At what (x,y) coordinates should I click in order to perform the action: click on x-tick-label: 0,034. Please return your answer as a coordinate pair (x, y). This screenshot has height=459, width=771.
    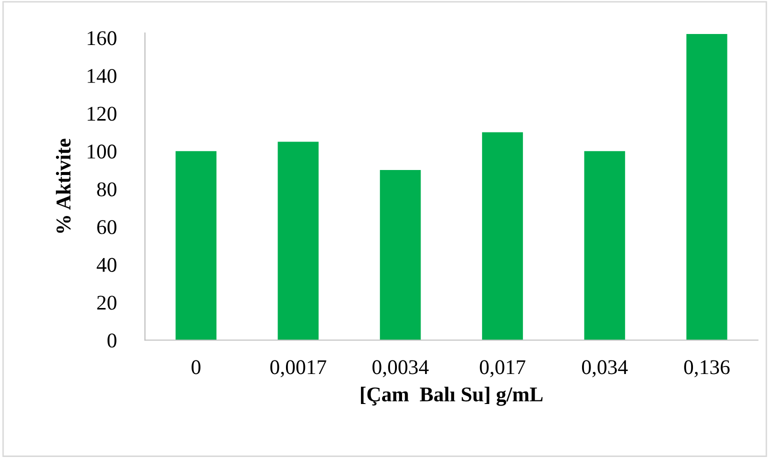
    Looking at the image, I should click on (605, 369).